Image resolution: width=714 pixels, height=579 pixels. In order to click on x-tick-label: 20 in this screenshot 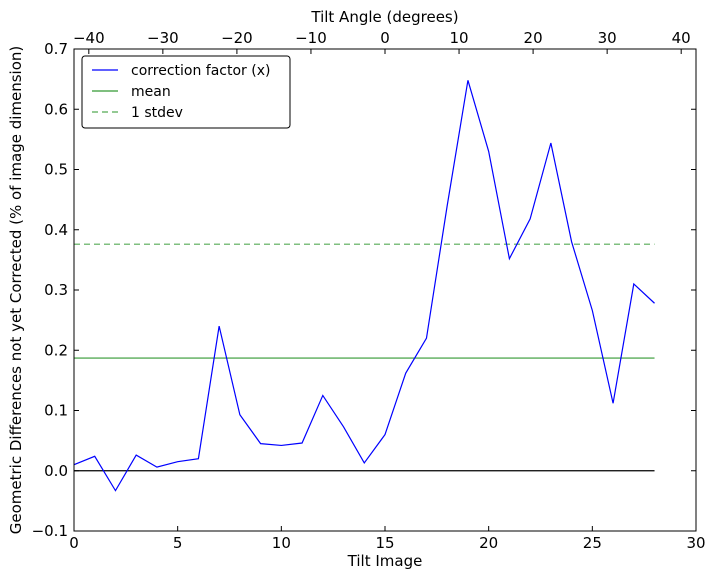, I will do `click(488, 543)`.